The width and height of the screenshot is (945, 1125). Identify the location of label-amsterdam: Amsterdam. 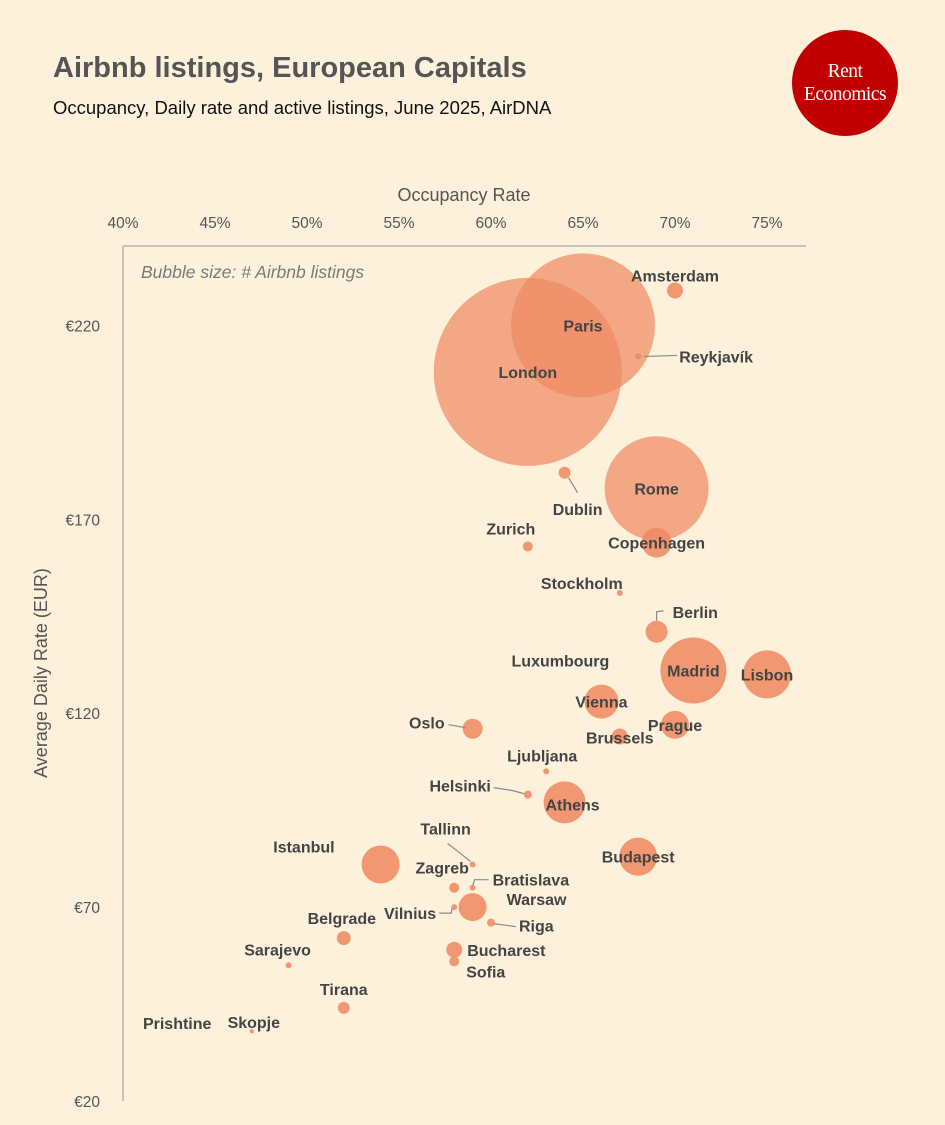
(675, 276).